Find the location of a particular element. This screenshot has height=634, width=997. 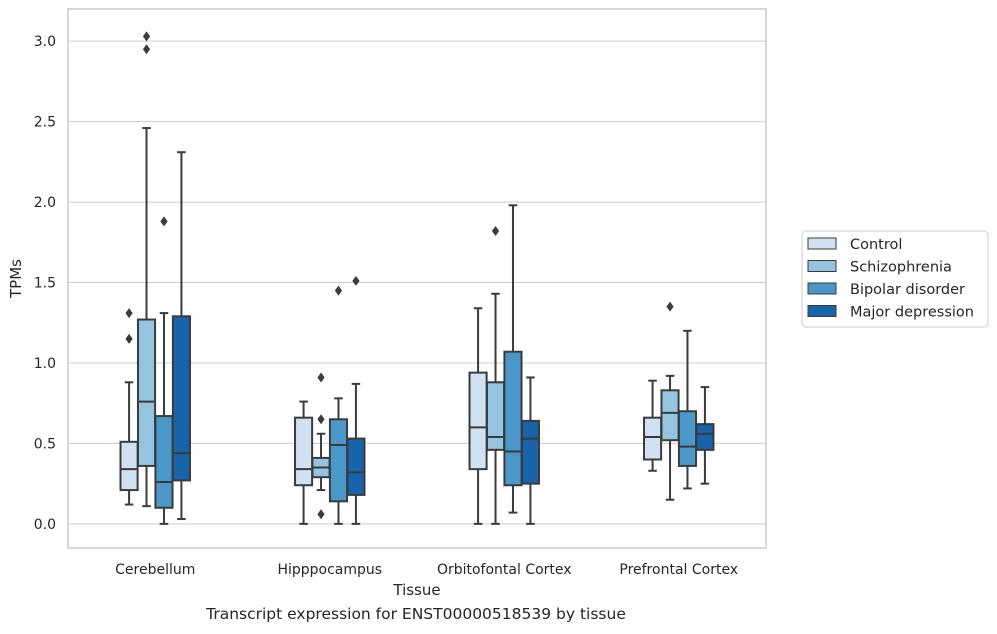

x-tick-label: Cerebellum is located at coordinates (155, 570).